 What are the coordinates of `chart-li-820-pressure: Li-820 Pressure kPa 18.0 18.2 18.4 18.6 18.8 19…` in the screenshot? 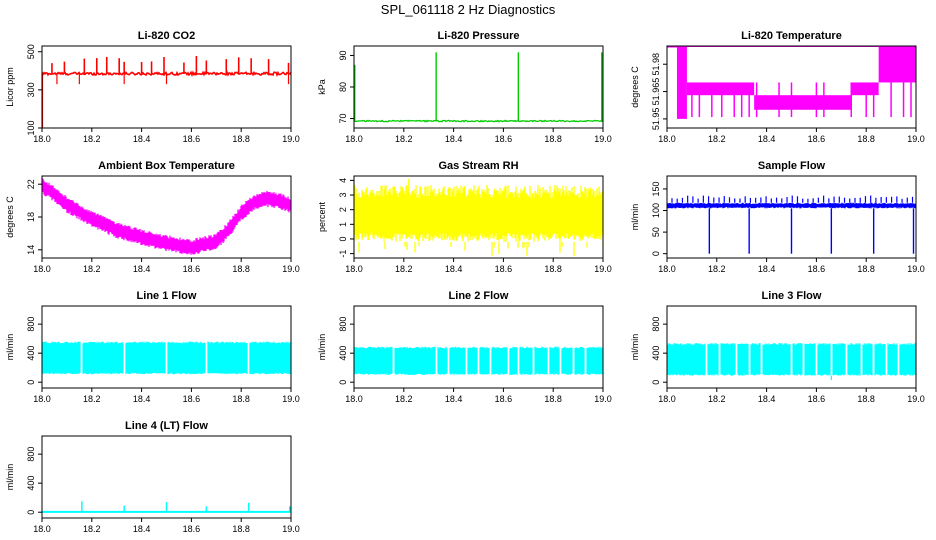 It's located at (464, 87).